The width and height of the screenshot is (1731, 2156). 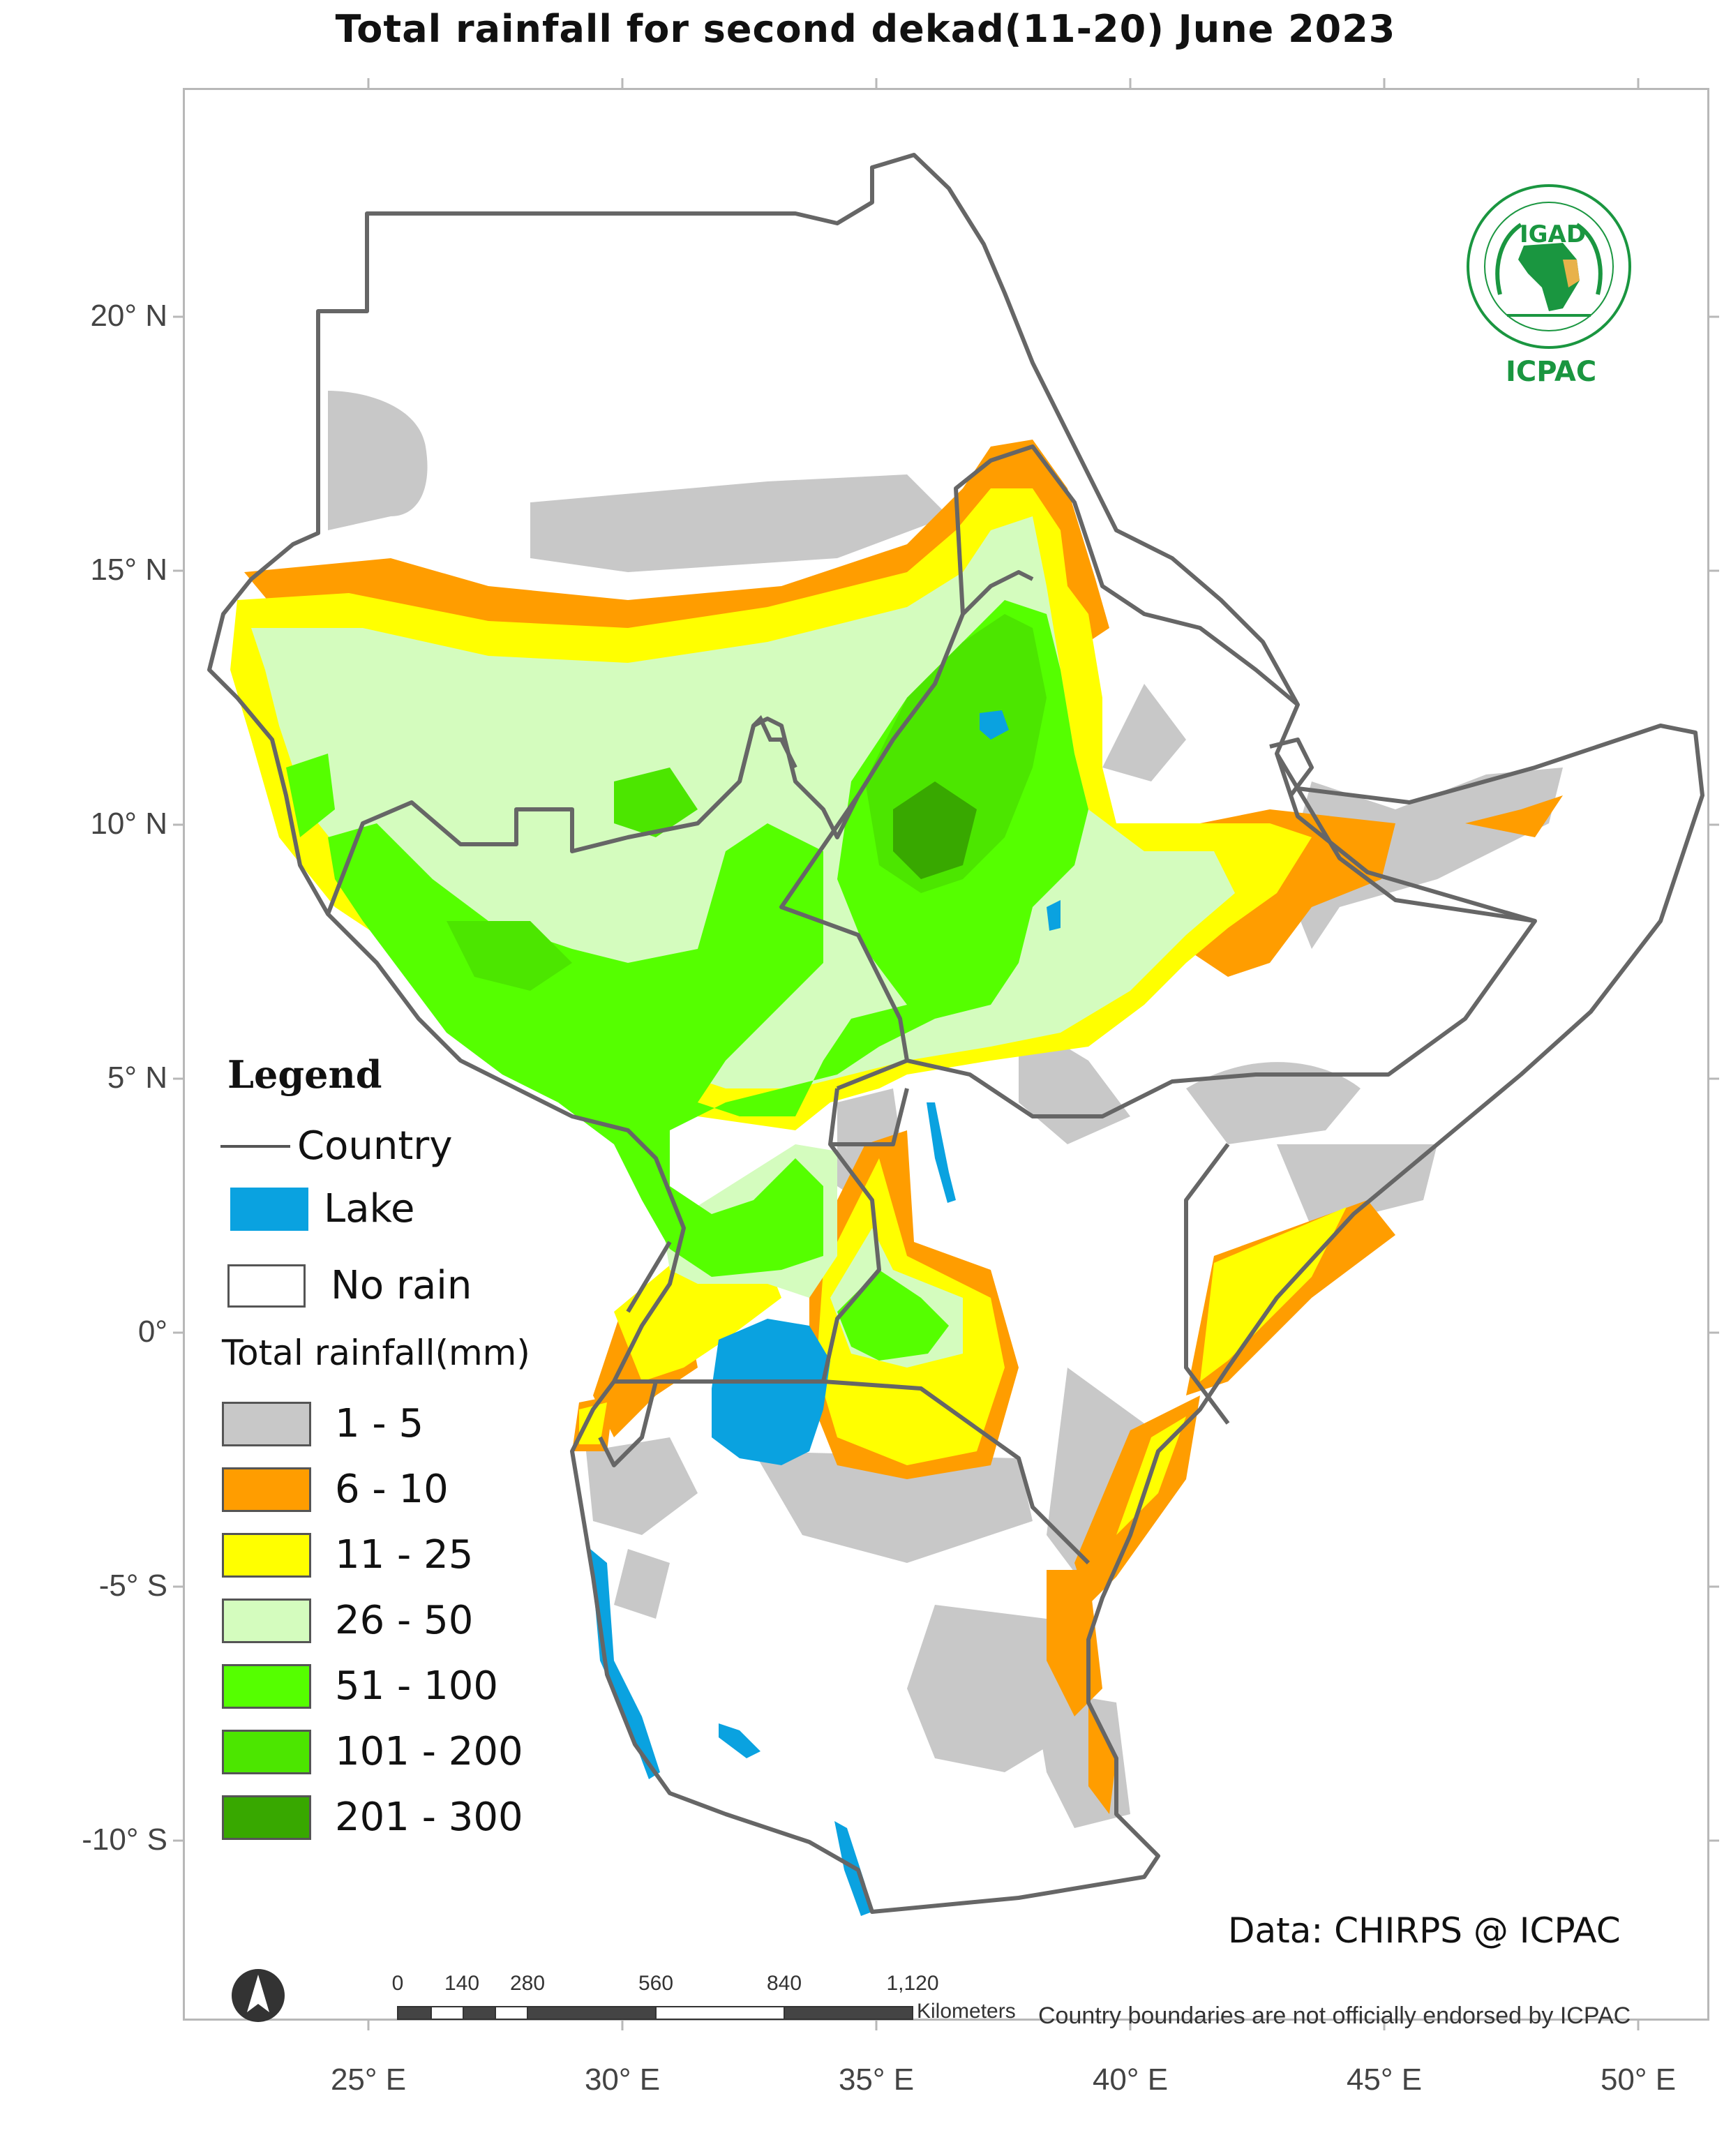 I want to click on lat-tick-label: 5° N, so click(x=137, y=1078).